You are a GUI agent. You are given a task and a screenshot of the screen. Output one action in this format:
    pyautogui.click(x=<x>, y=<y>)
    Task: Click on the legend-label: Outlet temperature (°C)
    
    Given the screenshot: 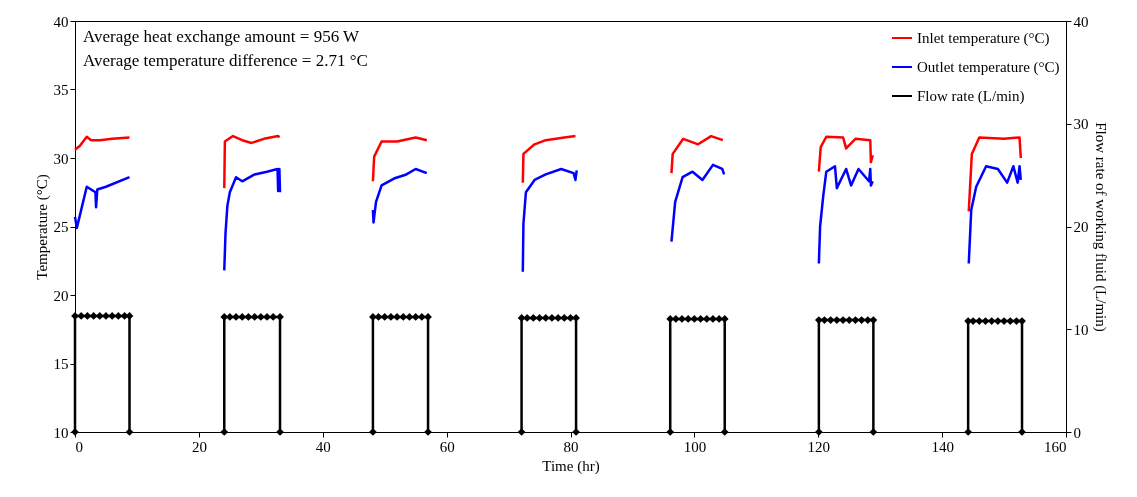 What is the action you would take?
    pyautogui.click(x=988, y=67)
    